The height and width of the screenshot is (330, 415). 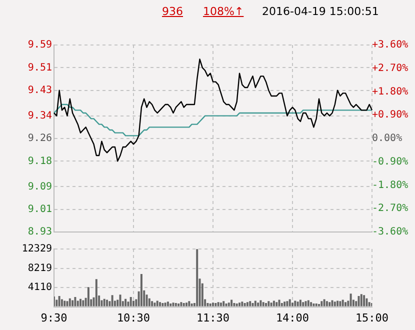 I want to click on y-tick-label: 9.51, so click(x=40, y=68).